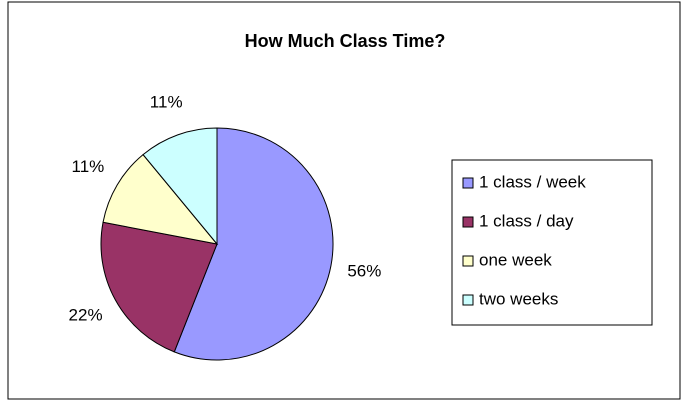 The height and width of the screenshot is (402, 683). What do you see at coordinates (515, 259) in the screenshot?
I see `legend-label: one week` at bounding box center [515, 259].